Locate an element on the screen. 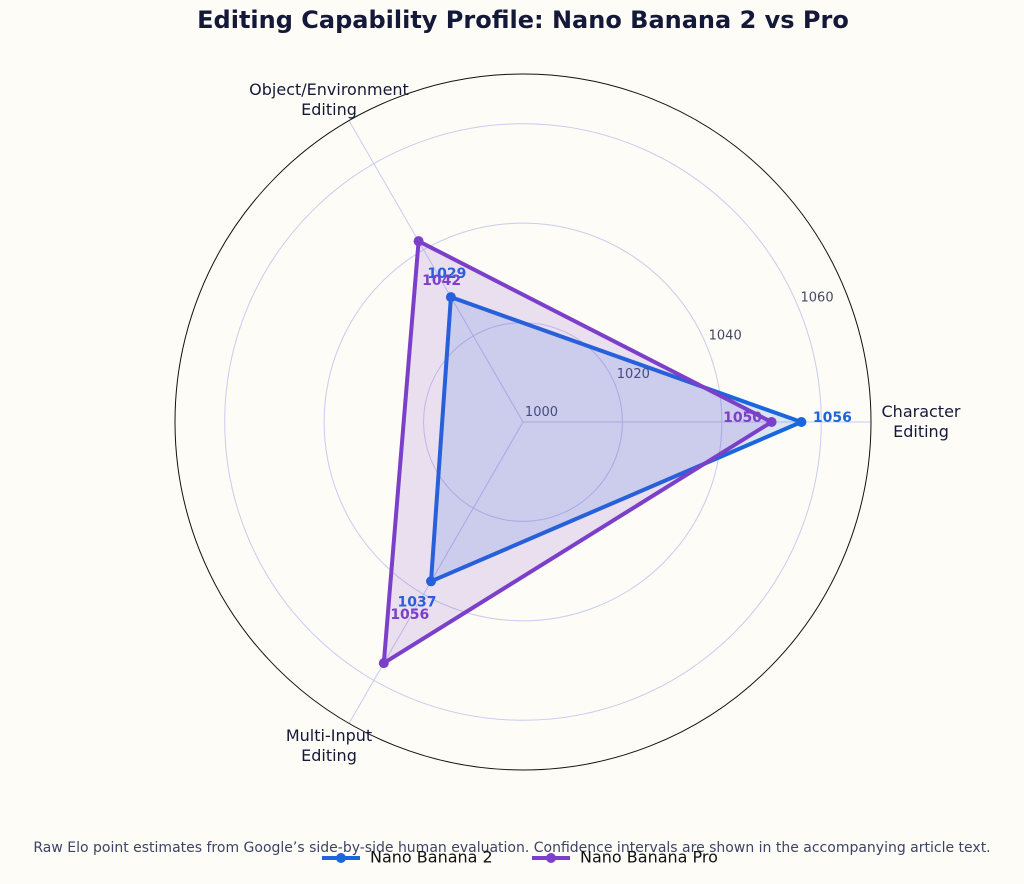 The image size is (1024, 884). axis-label: Multi-Input Editing is located at coordinates (329, 746).